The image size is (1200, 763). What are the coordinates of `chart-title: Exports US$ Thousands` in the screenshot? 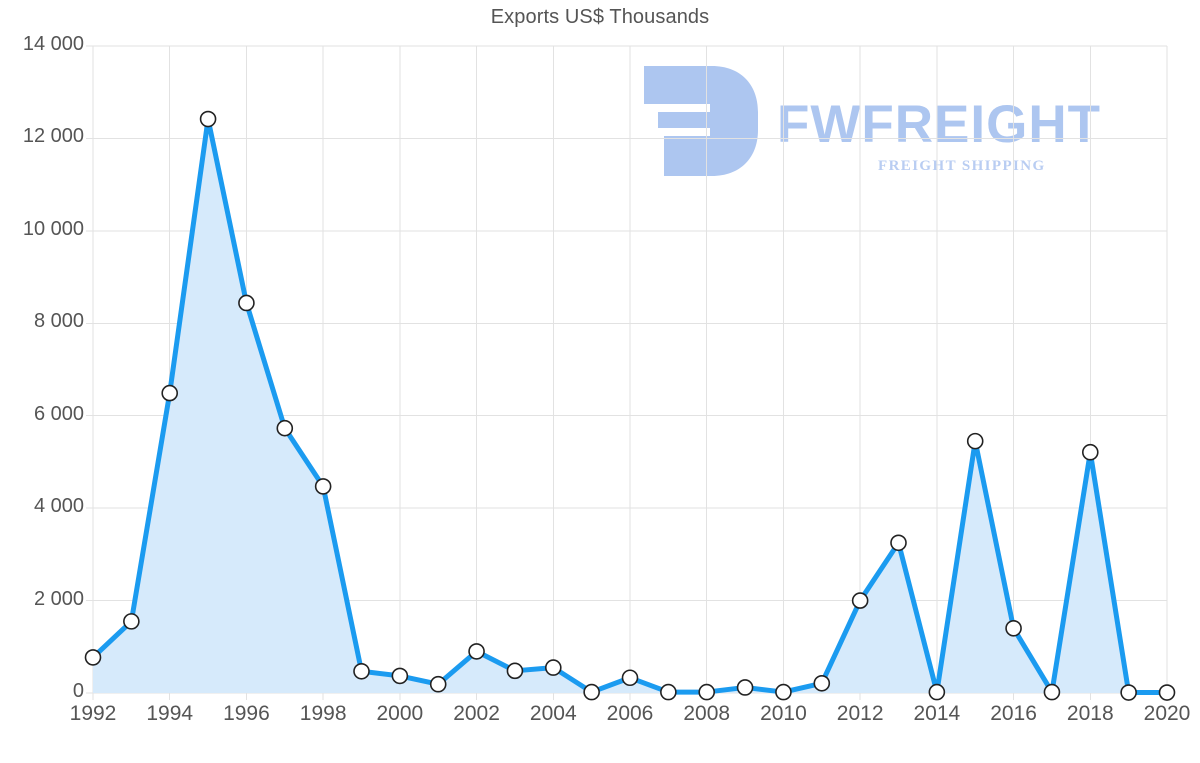 It's located at (600, 17).